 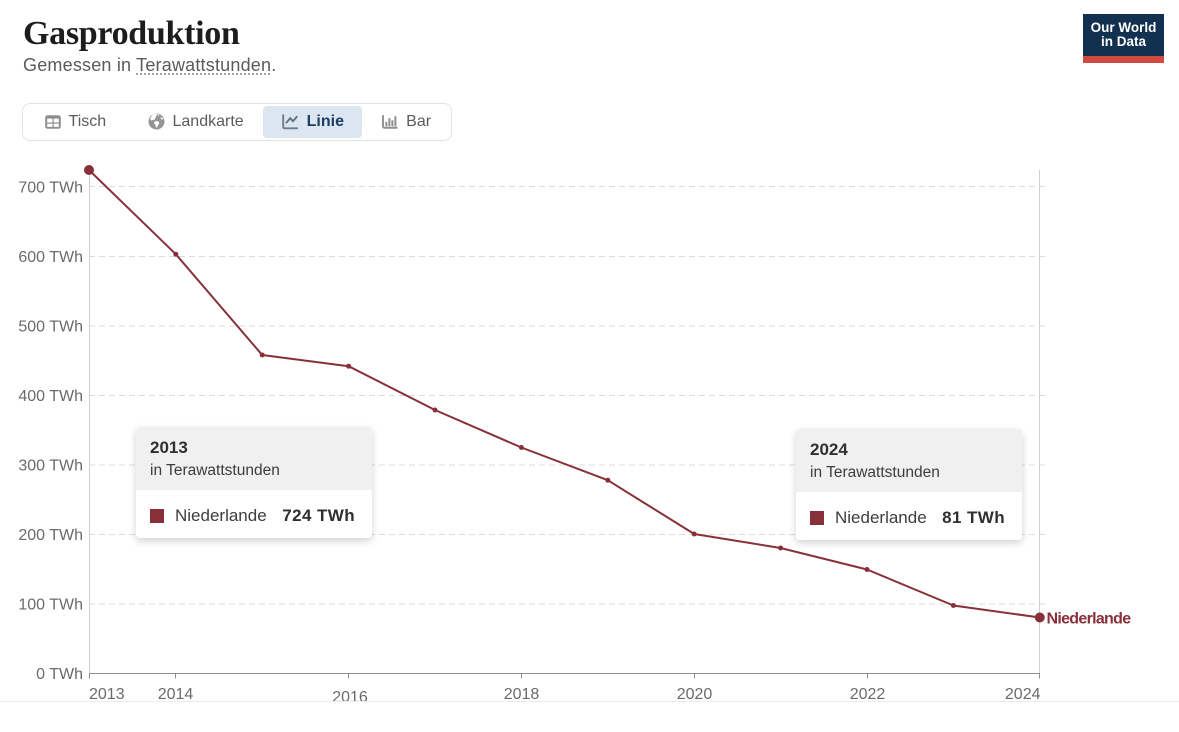 What do you see at coordinates (50, 396) in the screenshot?
I see `svg-text: 400 TWh` at bounding box center [50, 396].